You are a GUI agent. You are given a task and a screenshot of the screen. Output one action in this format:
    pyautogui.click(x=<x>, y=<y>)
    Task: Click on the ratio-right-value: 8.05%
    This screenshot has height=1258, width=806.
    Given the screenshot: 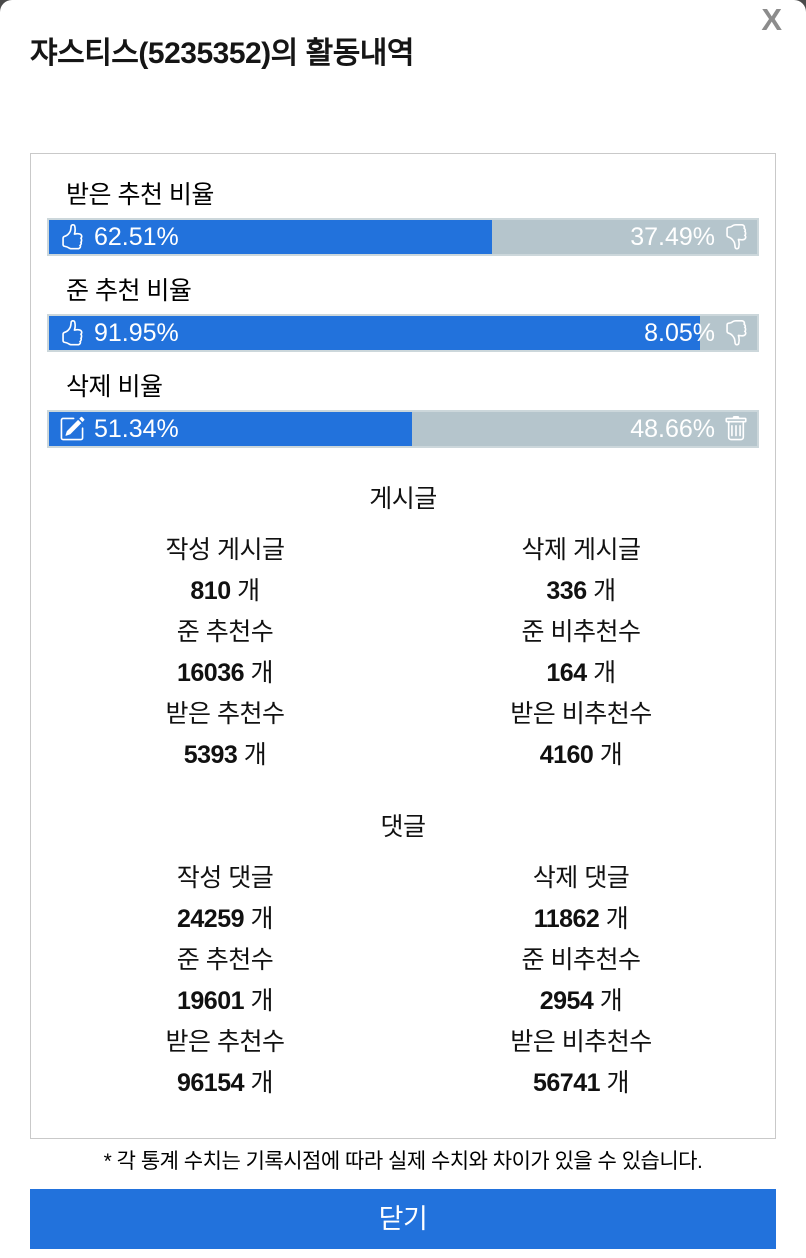 What is the action you would take?
    pyautogui.click(x=696, y=333)
    